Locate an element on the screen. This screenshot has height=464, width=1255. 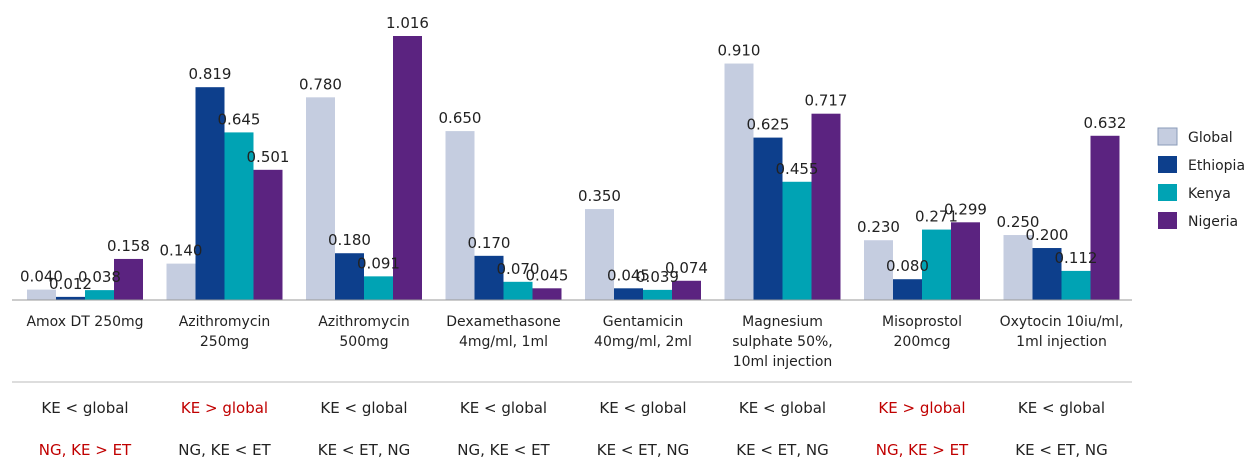
legend-swatch-global is located at coordinates (1167, 136).